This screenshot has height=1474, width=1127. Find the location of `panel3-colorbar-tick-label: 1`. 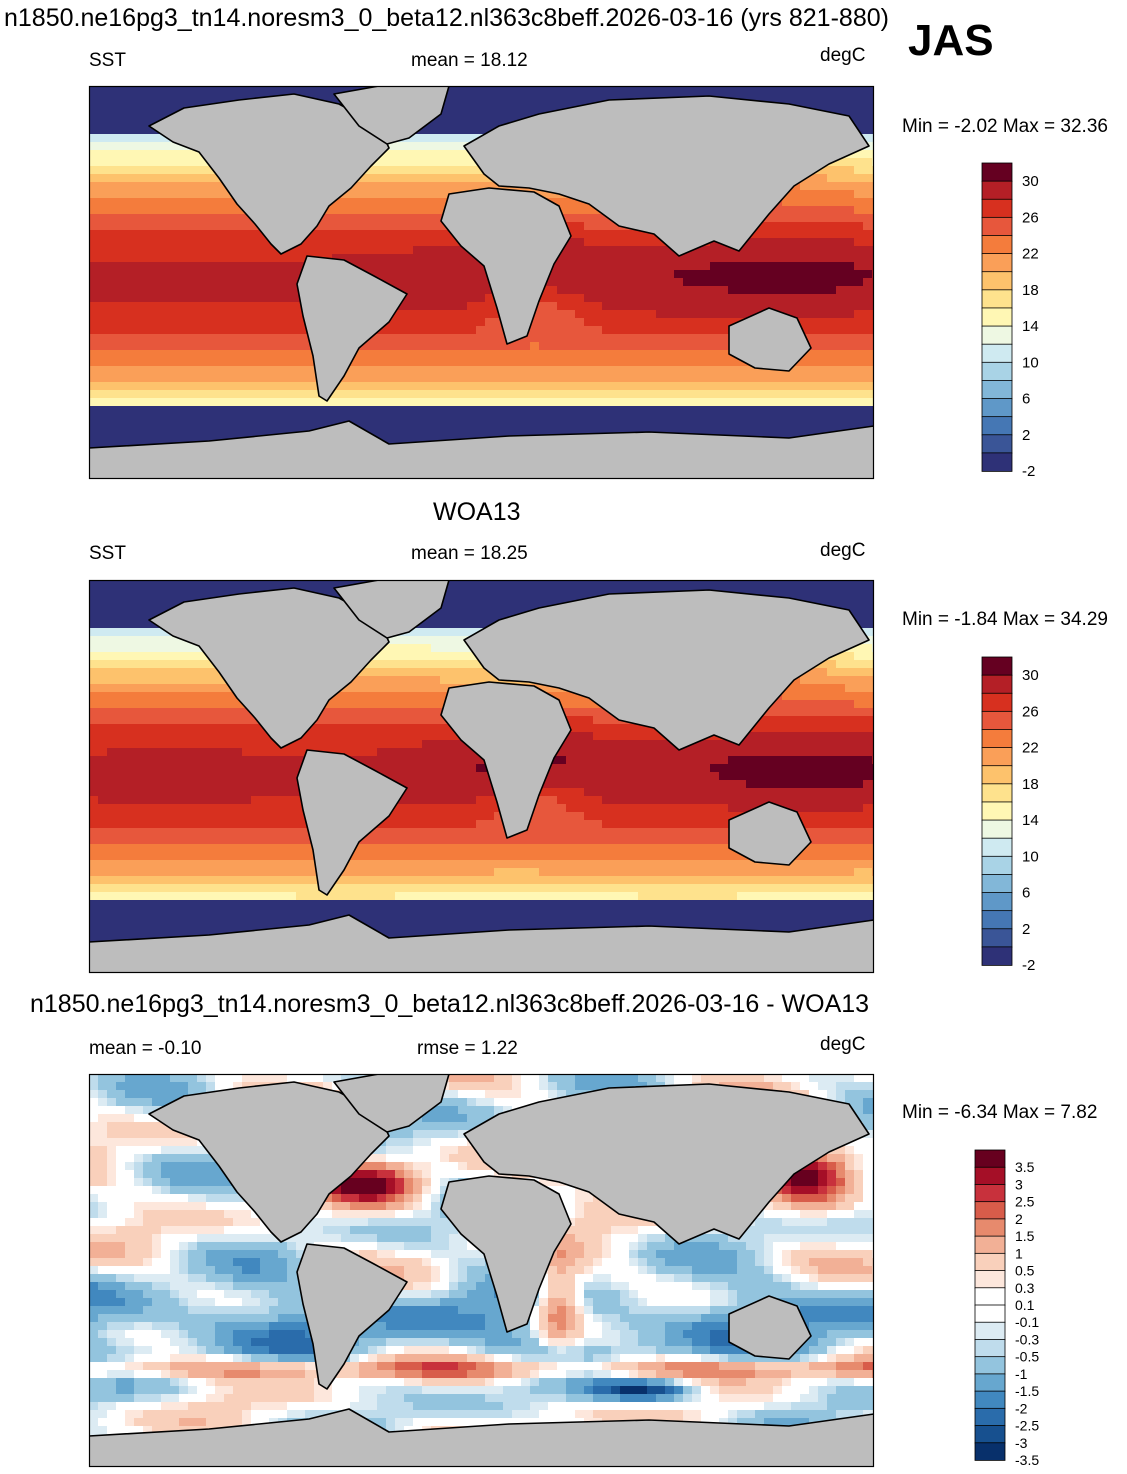

panel3-colorbar-tick-label: 1 is located at coordinates (1019, 1253).